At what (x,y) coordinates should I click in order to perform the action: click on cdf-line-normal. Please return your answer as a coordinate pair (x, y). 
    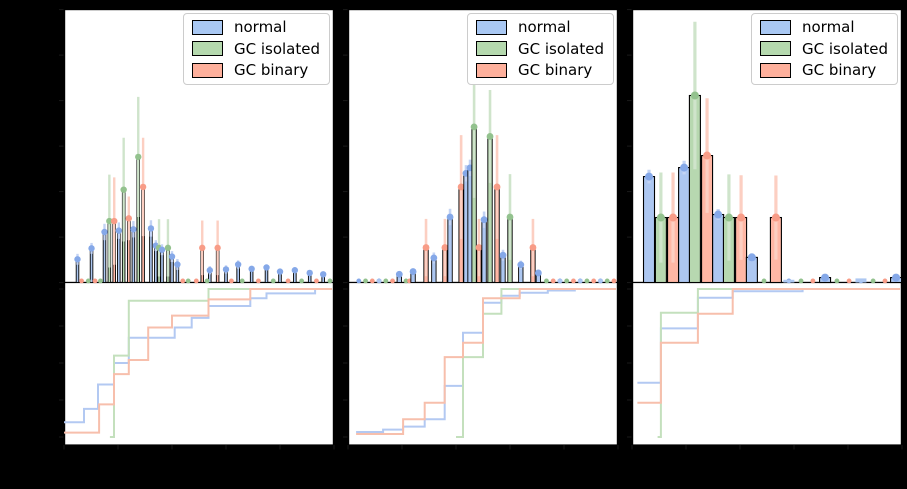
    Looking at the image, I should click on (198, 356).